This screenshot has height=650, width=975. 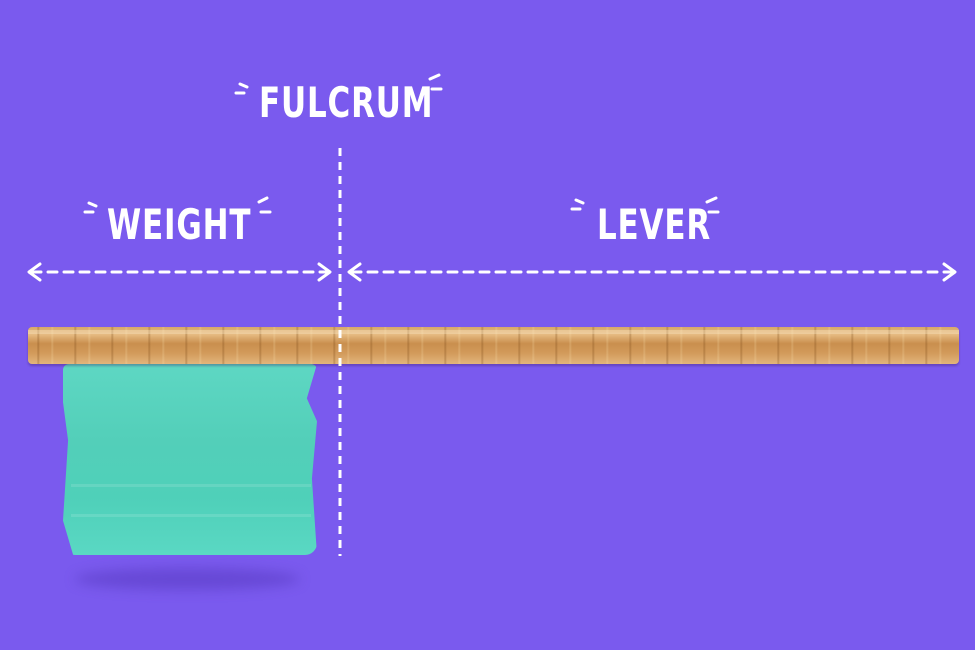 I want to click on lever-board, so click(x=493, y=345).